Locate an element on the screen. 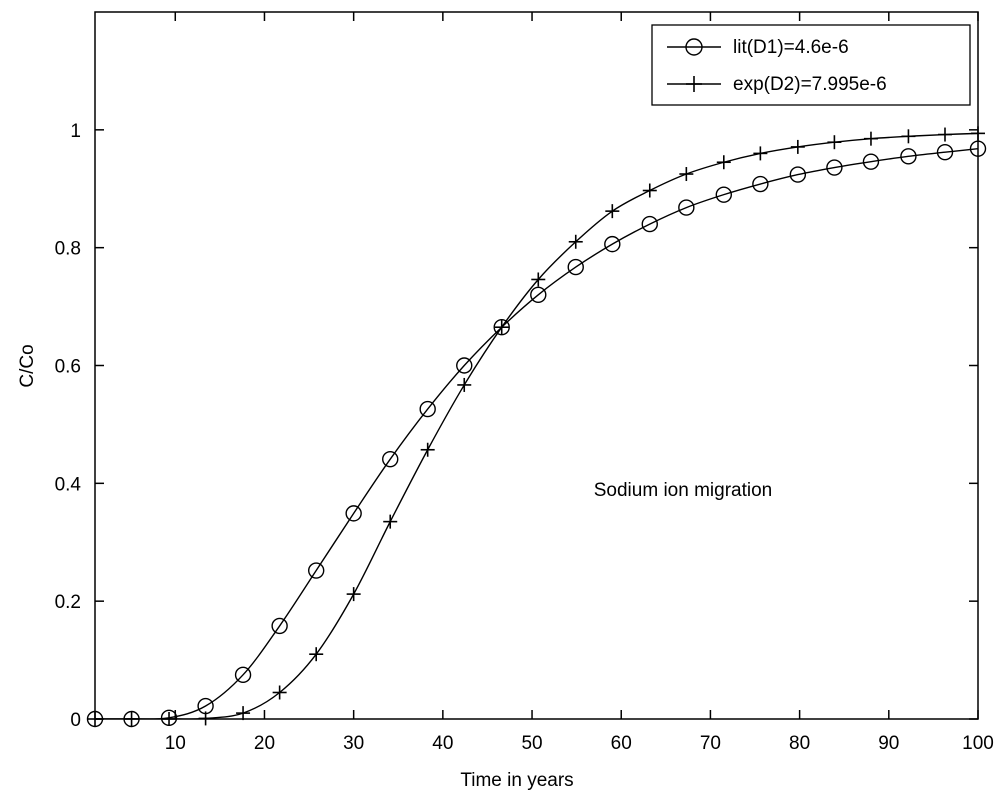 The image size is (1004, 794). legend-label-lit: lit(D1)=4.6e-6 is located at coordinates (791, 47).